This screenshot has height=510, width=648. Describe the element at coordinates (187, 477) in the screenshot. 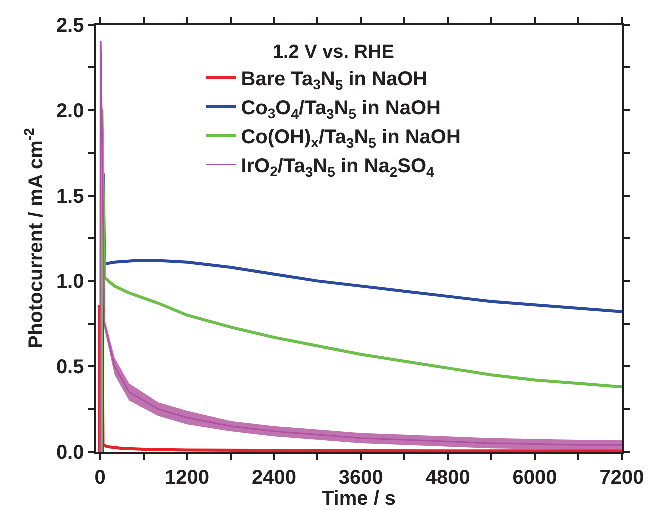

I see `x-tick-label: 1200` at that location.